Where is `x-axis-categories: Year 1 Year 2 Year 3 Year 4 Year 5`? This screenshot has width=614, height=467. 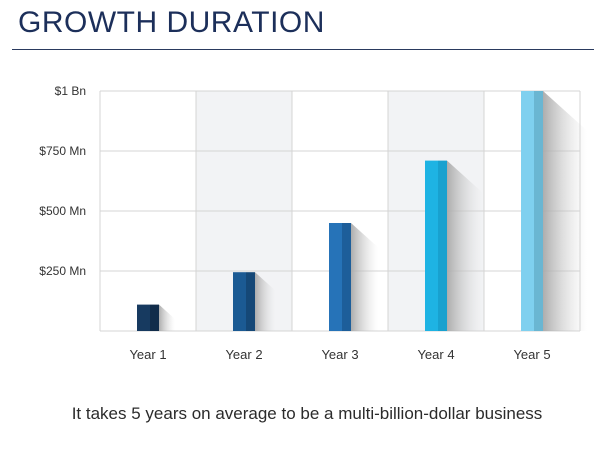
x-axis-categories: Year 1 Year 2 Year 3 Year 4 Year 5 is located at coordinates (339, 354).